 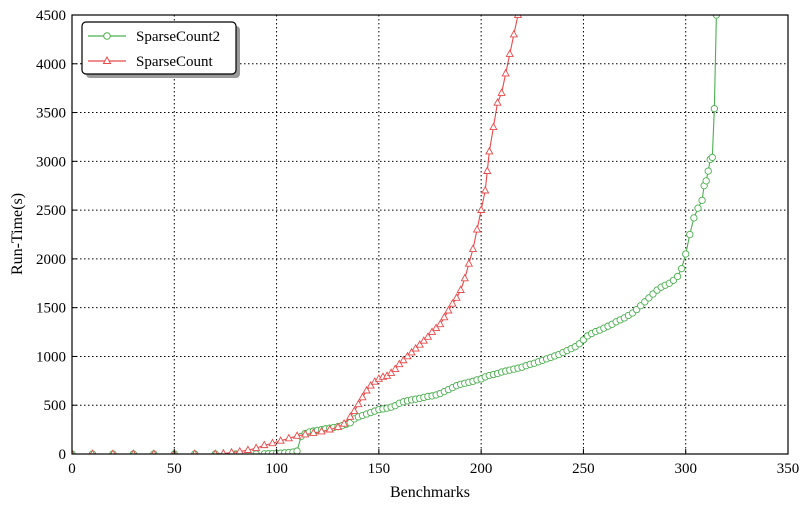 What do you see at coordinates (178, 37) in the screenshot?
I see `legend-label-sparsecount2: SparseCount2` at bounding box center [178, 37].